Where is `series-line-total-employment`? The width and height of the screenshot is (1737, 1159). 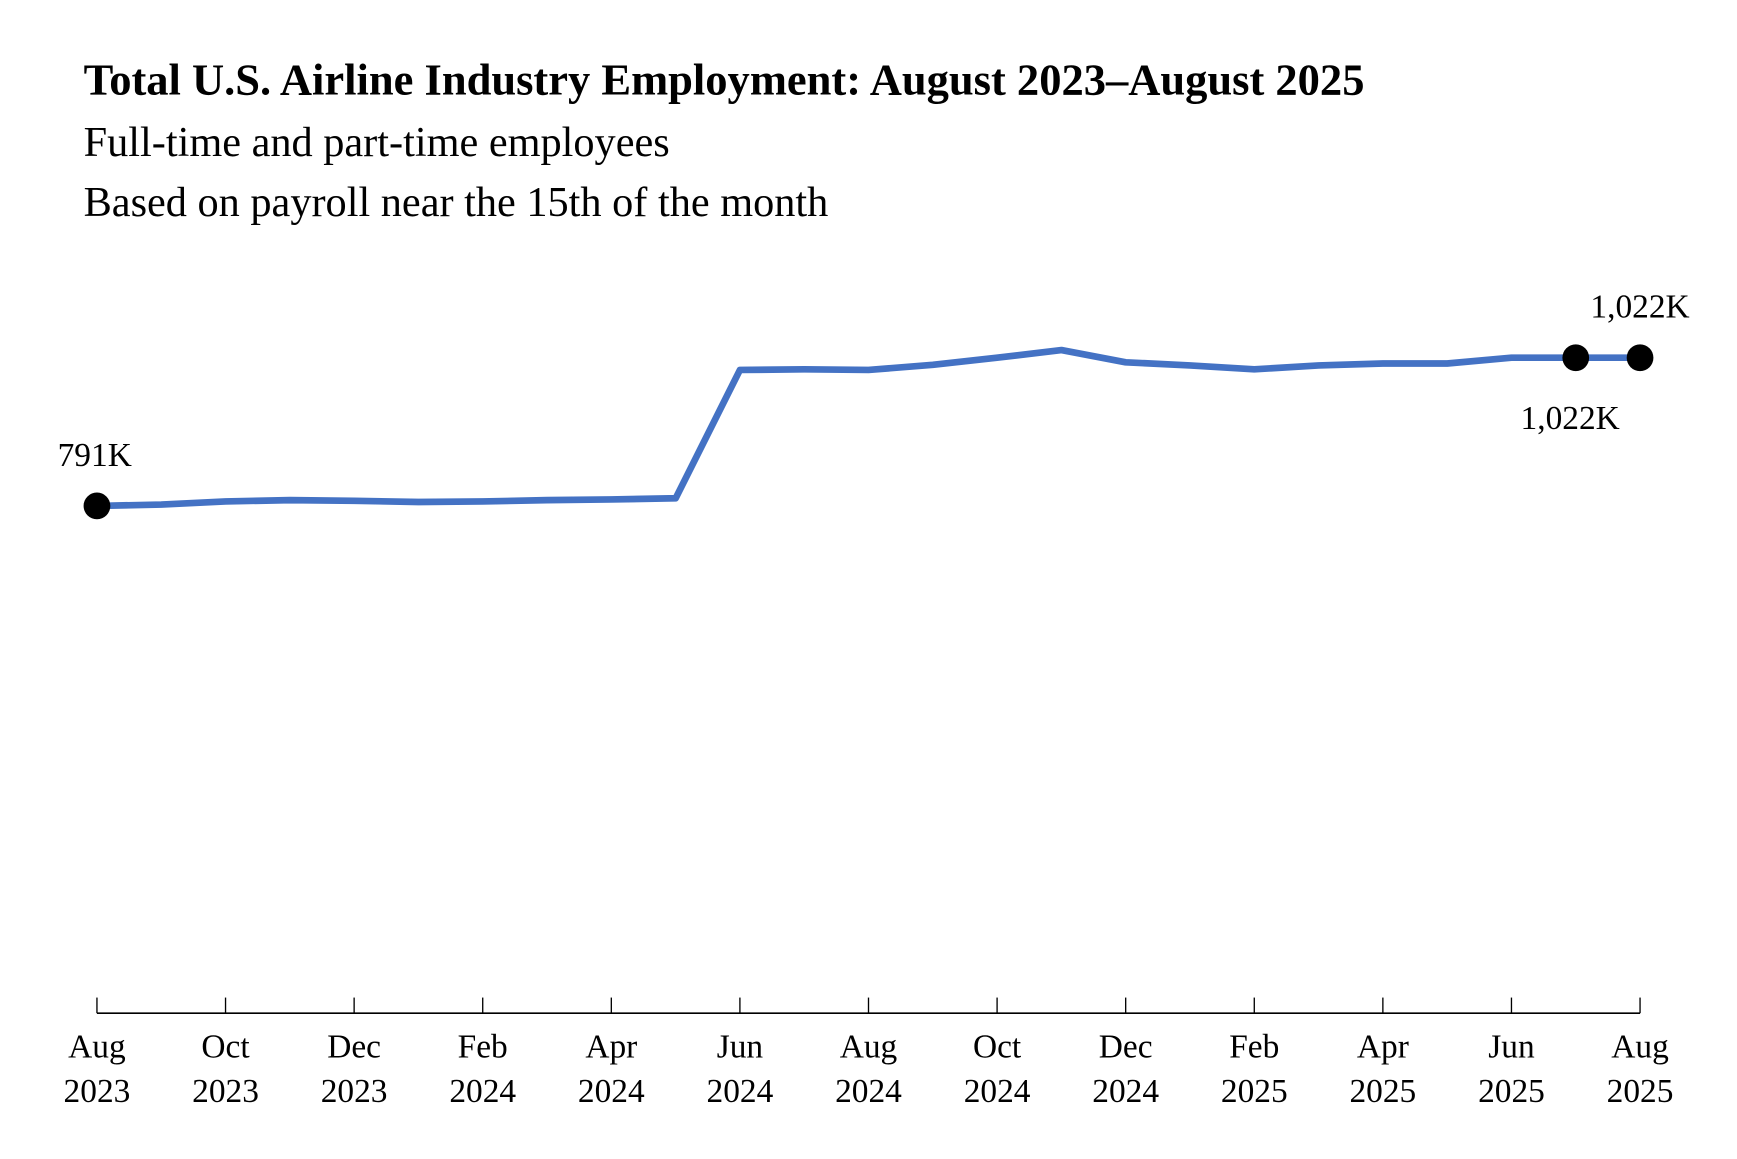 series-line-total-employment is located at coordinates (868, 428).